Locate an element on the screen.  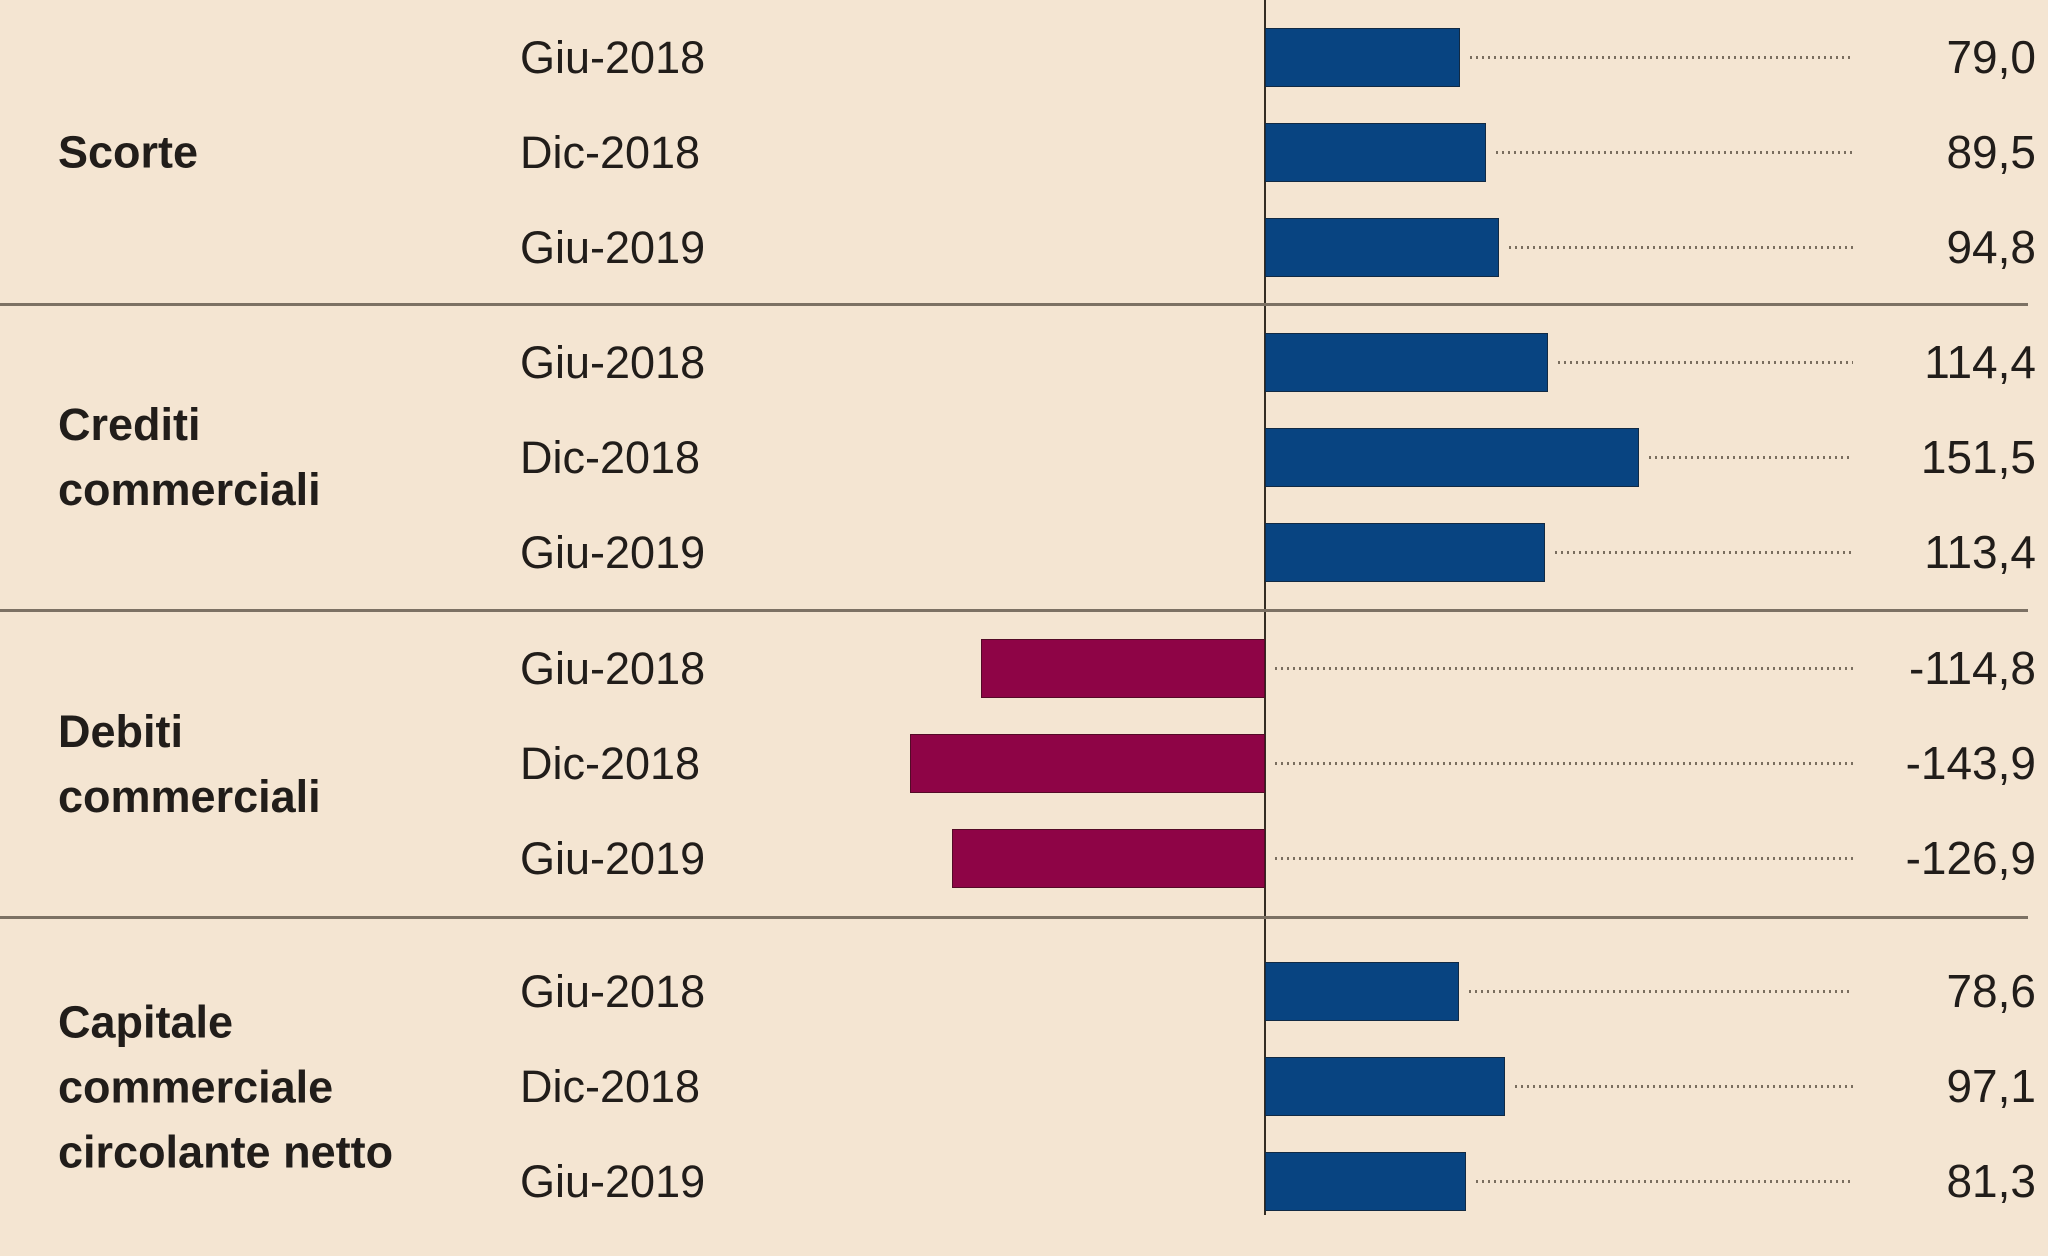
value-label: 89,5 is located at coordinates (1991, 151).